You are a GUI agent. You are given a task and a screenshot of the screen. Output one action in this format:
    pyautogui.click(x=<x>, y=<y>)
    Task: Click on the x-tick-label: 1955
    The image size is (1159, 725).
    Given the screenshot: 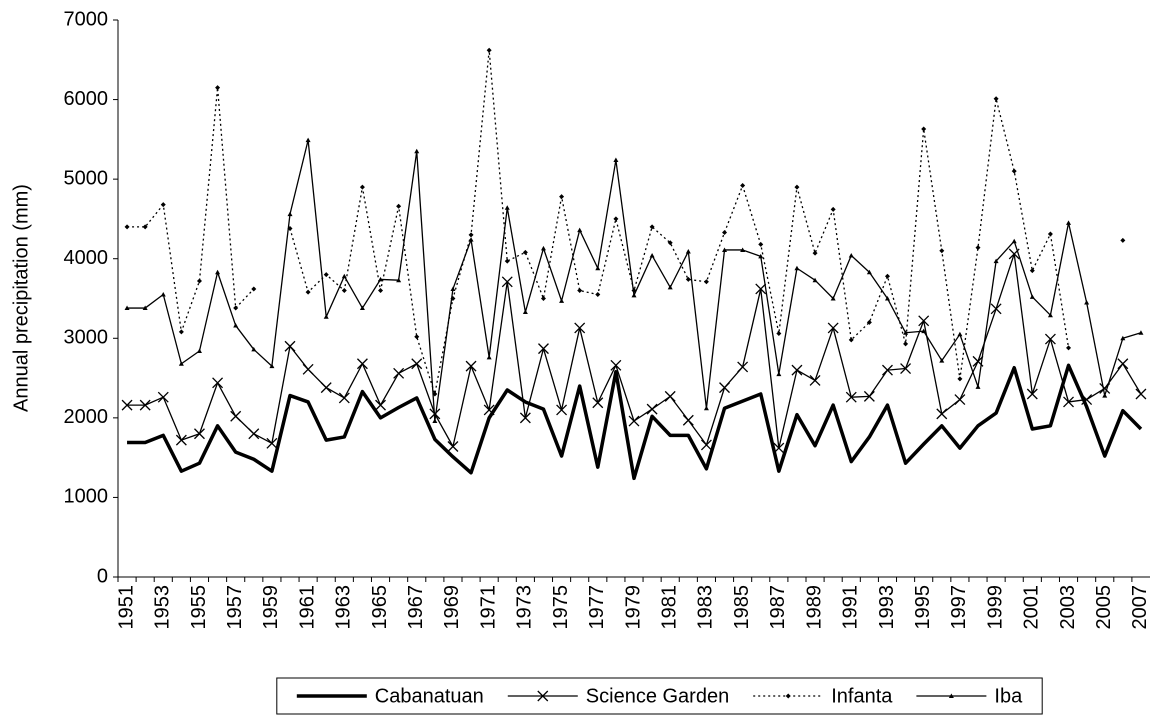 What is the action you would take?
    pyautogui.click(x=199, y=607)
    